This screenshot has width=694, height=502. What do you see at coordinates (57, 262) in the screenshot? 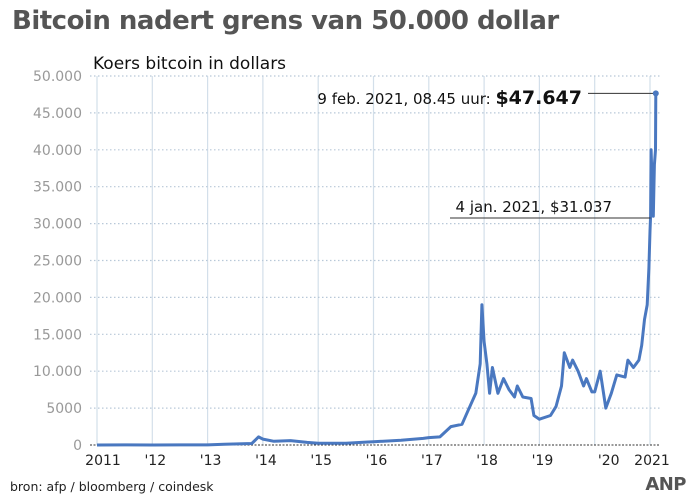
I see `y-tick-label: 25.000` at bounding box center [57, 262].